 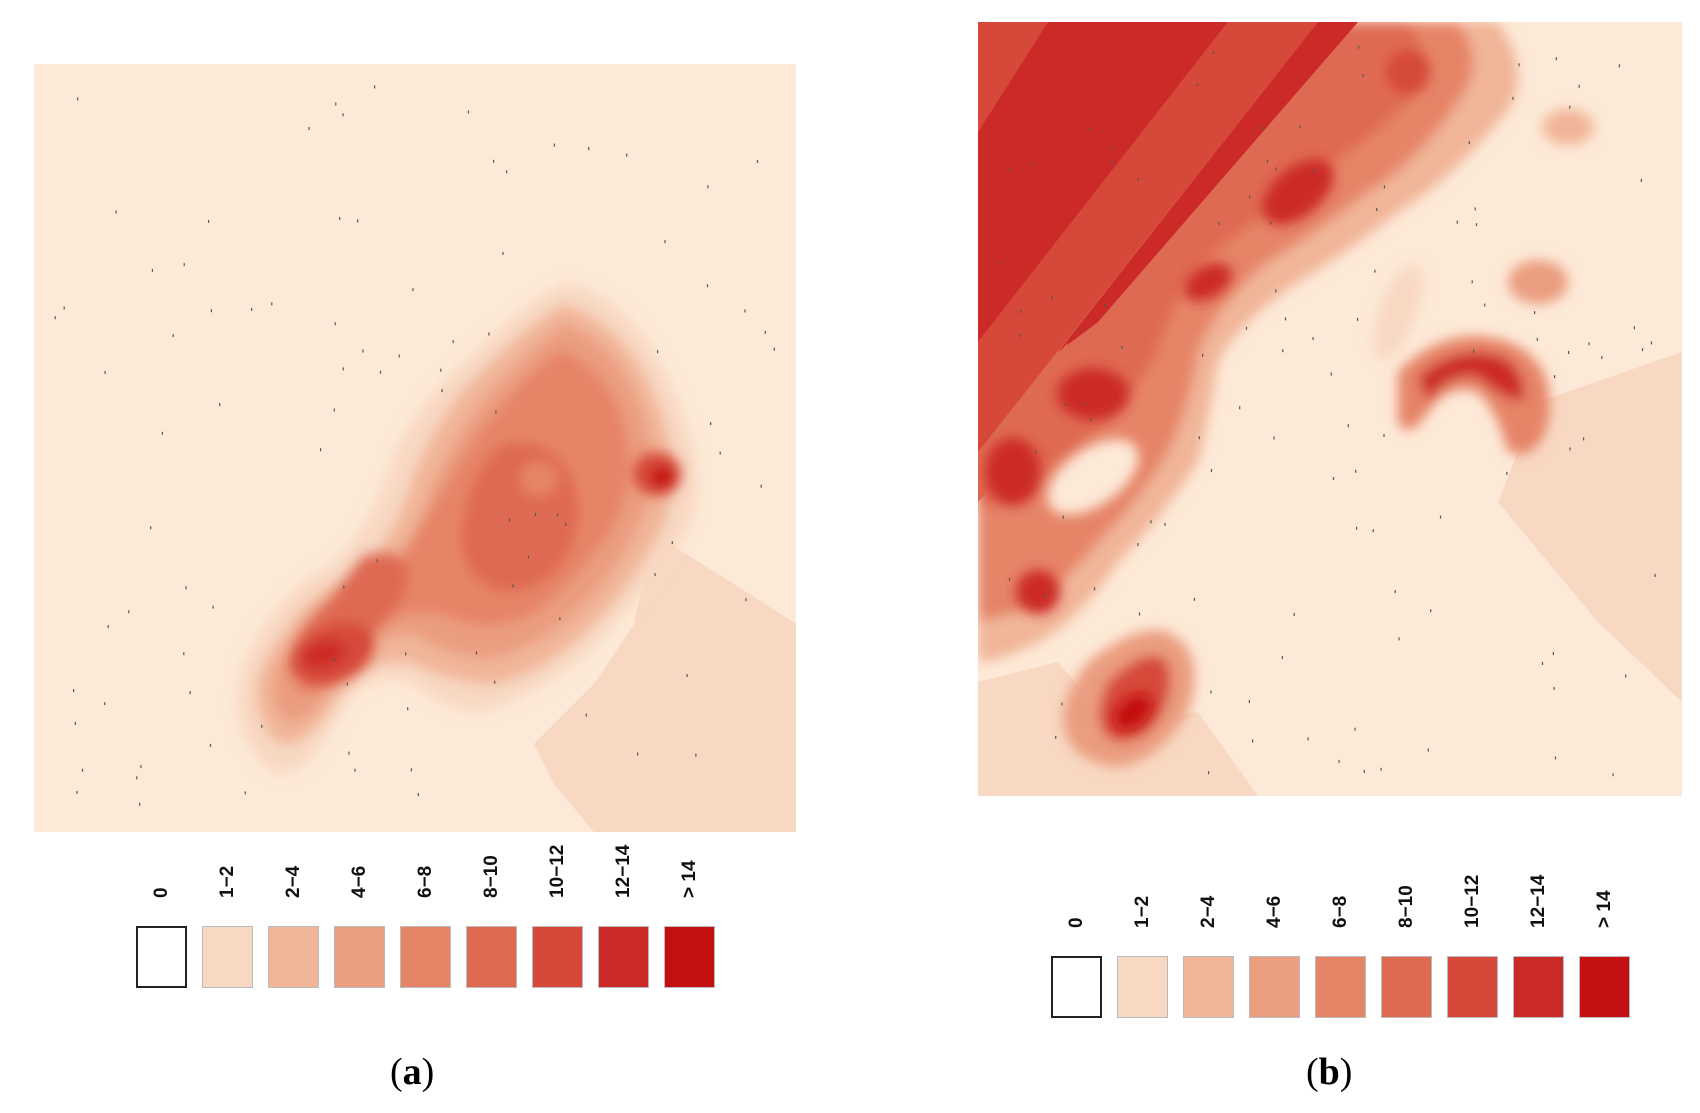 I want to click on map-b-stripes, so click(x=1168, y=262).